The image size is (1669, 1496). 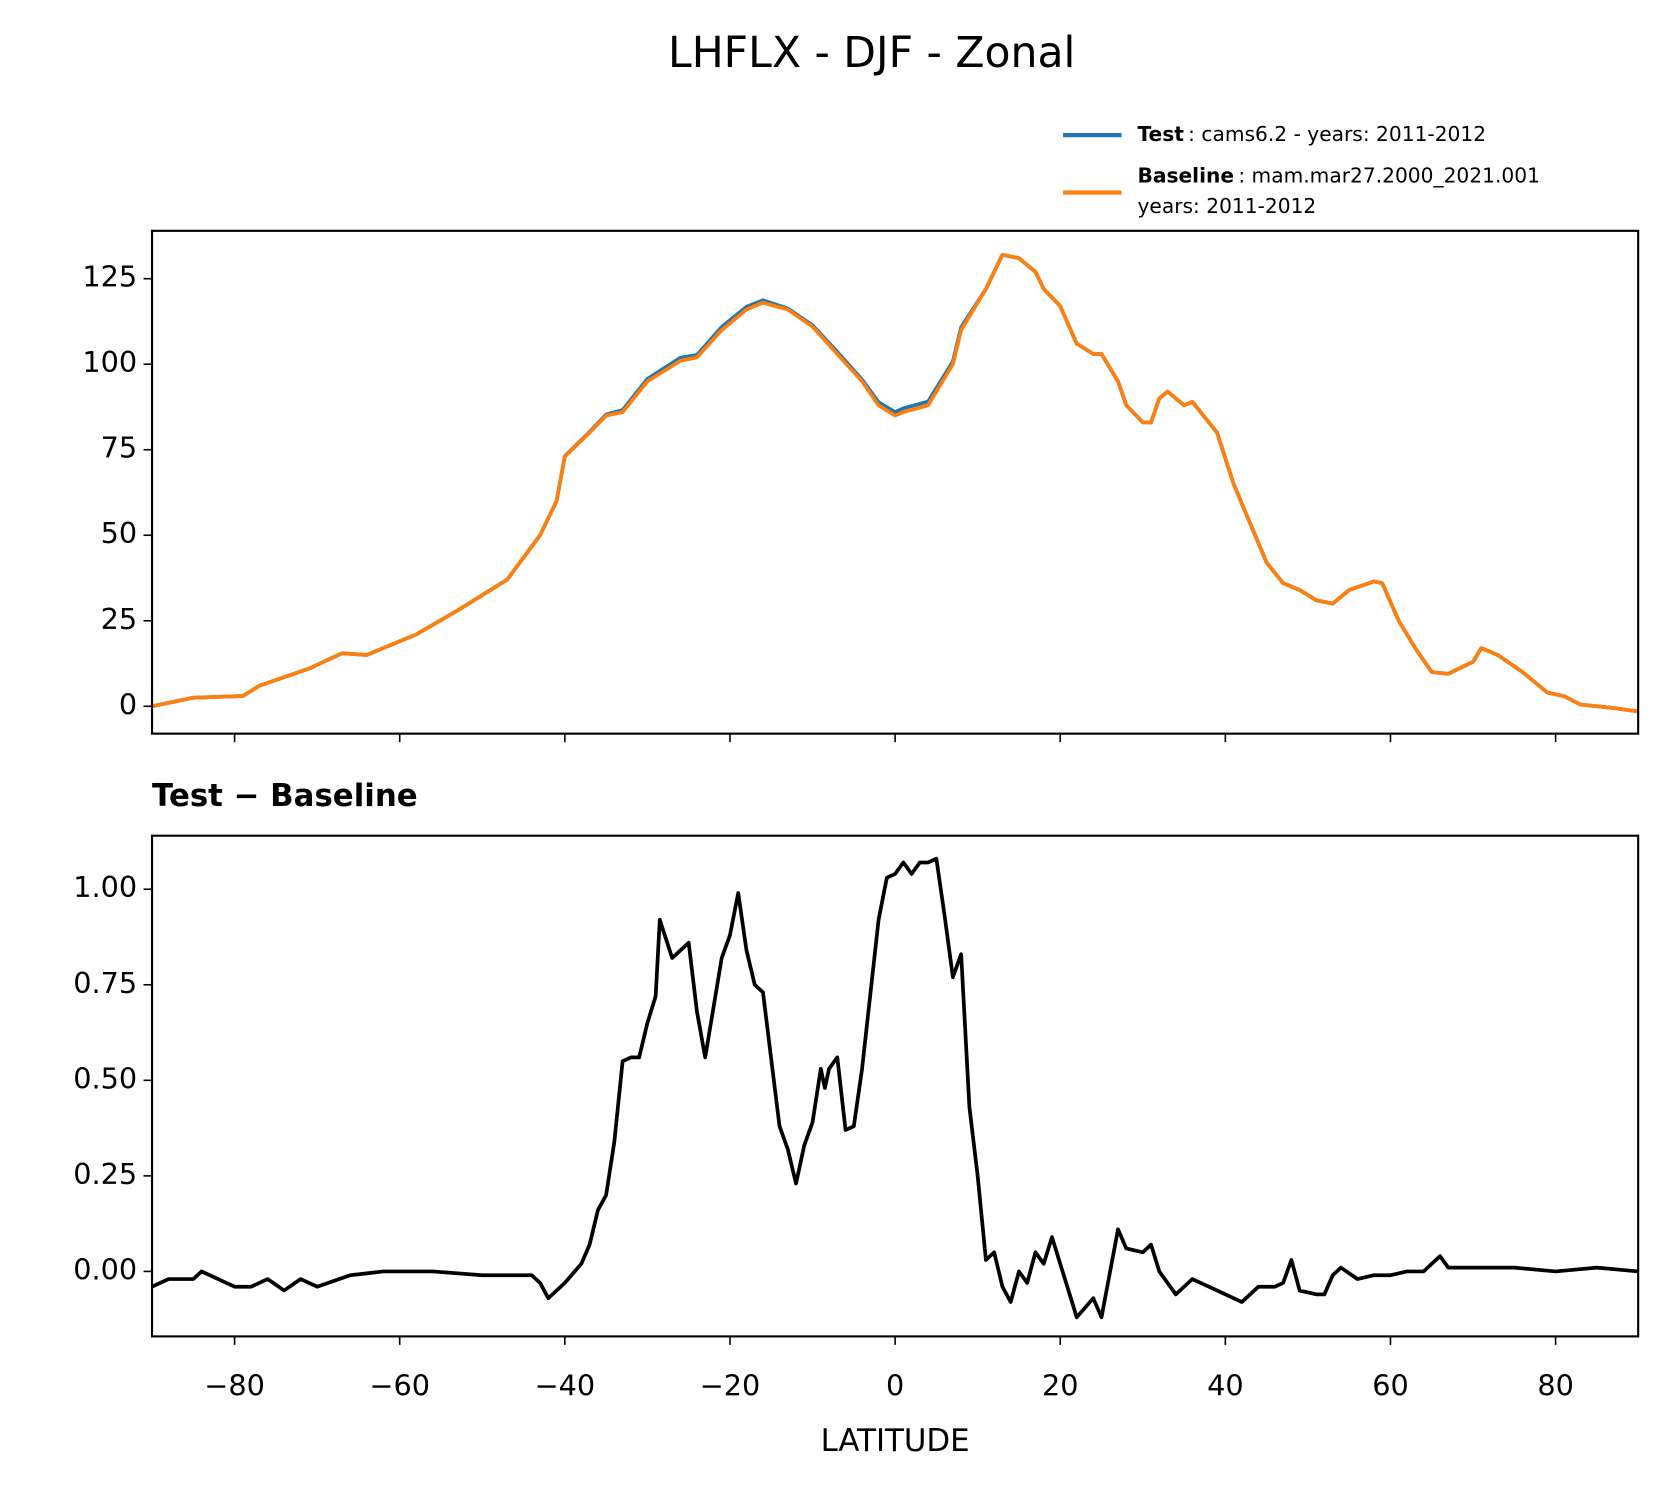 I want to click on x-axis-label: LATITUDE, so click(x=895, y=1441).